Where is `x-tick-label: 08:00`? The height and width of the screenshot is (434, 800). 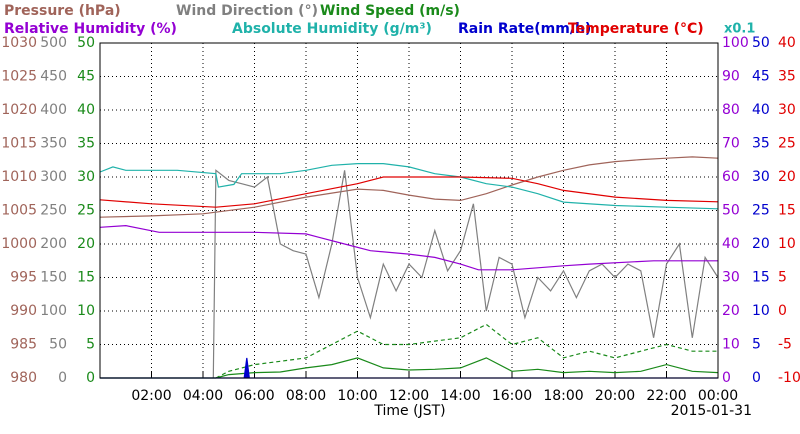 x-tick-label: 08:00 is located at coordinates (306, 396).